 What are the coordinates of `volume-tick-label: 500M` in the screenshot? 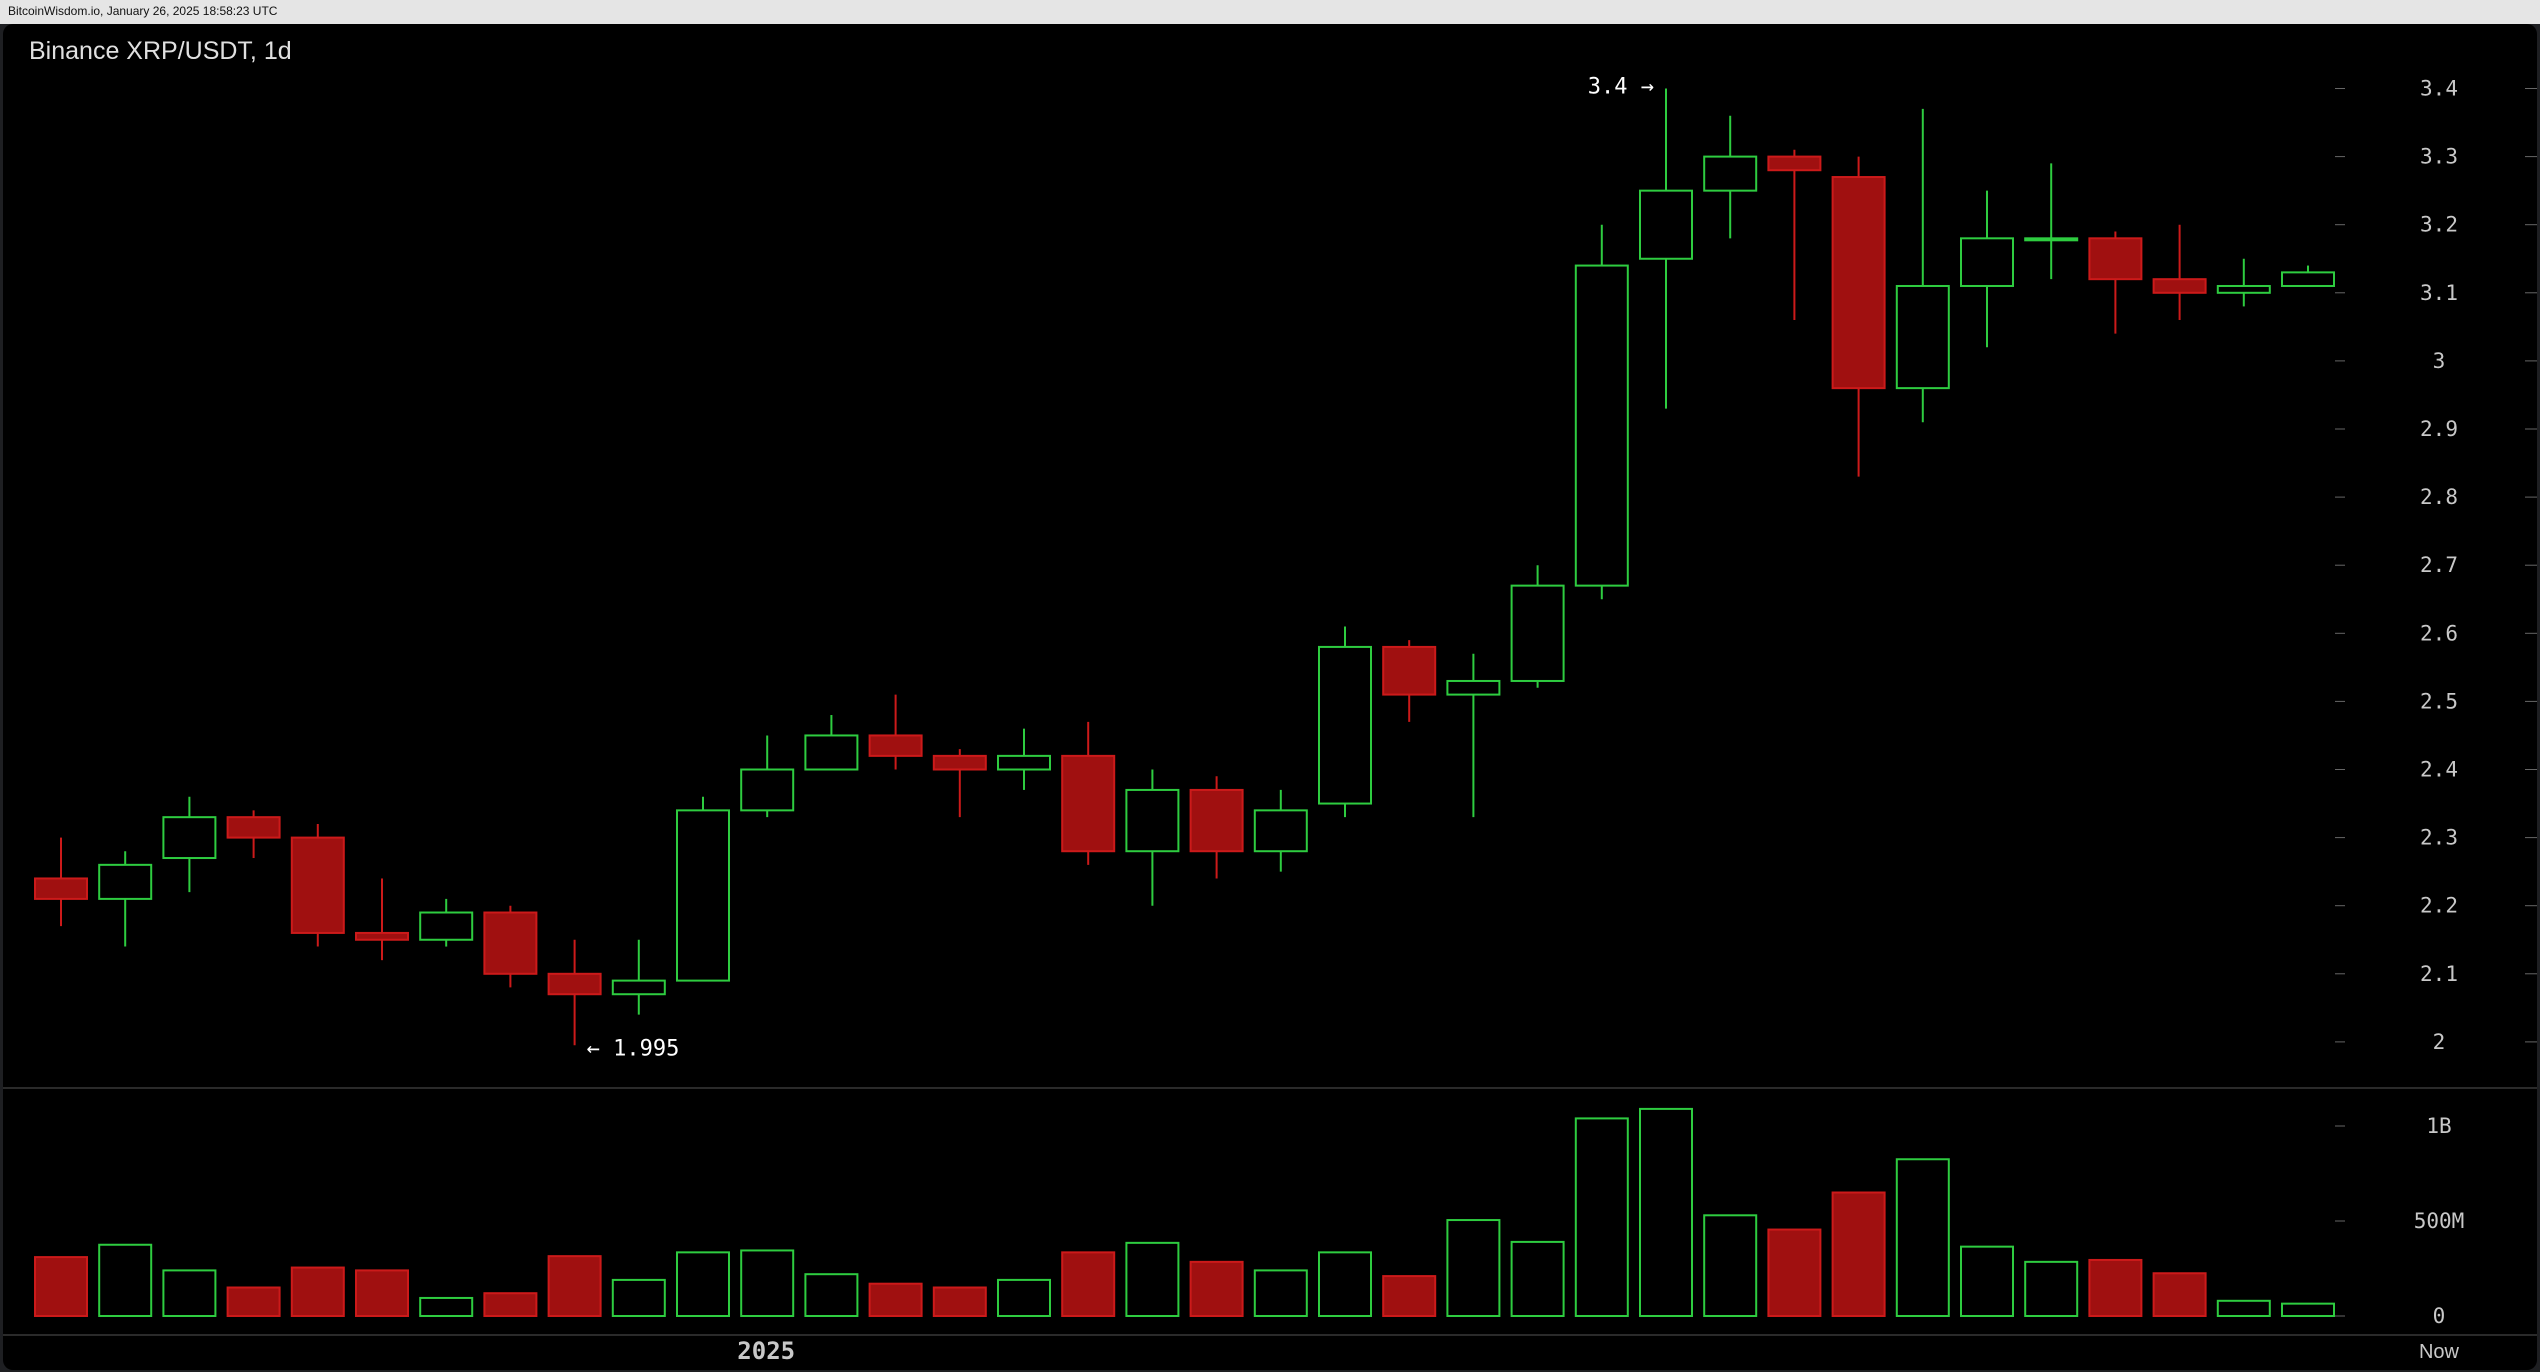 It's located at (2439, 1221).